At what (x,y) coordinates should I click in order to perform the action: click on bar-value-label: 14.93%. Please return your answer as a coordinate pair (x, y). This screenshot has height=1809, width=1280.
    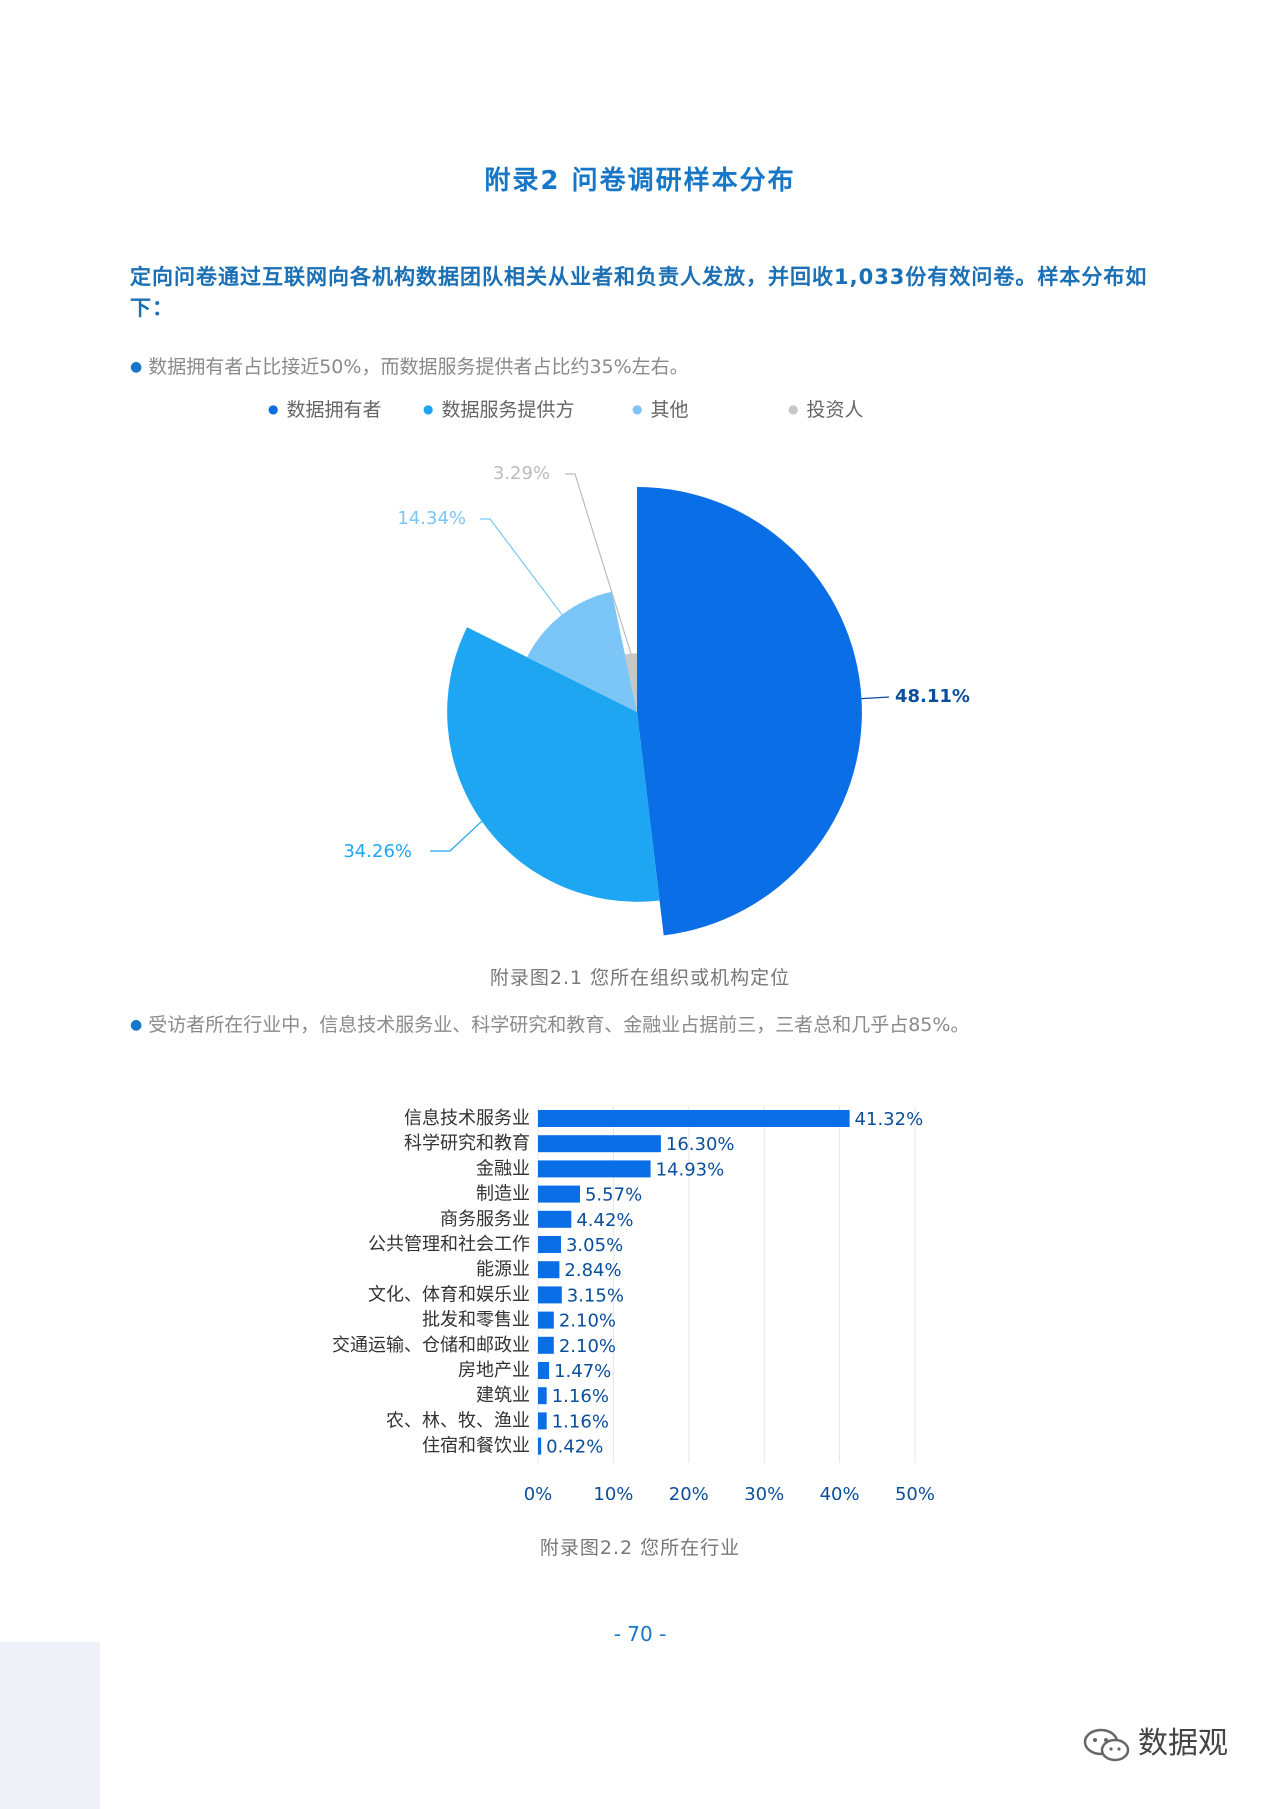
    Looking at the image, I should click on (690, 1169).